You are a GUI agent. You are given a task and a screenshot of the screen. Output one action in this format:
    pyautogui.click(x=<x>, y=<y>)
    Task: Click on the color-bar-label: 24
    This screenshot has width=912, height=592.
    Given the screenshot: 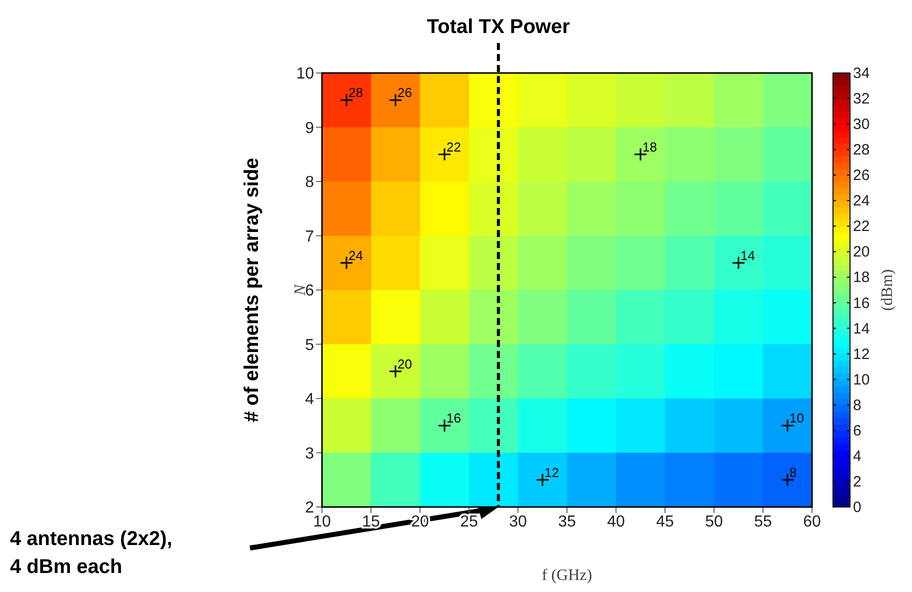 What is the action you would take?
    pyautogui.click(x=861, y=201)
    